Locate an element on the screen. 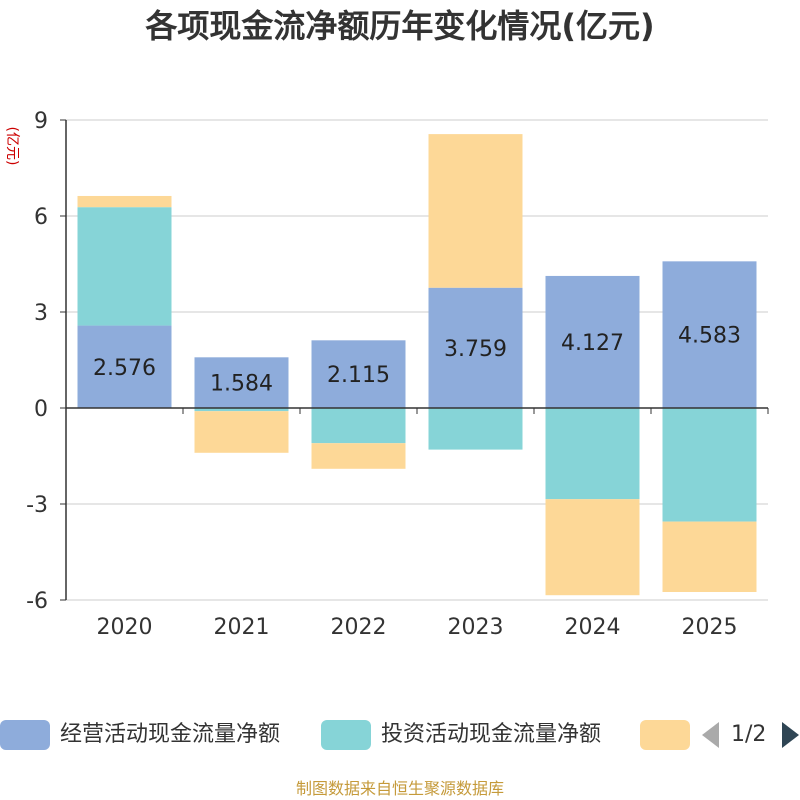 Image resolution: width=800 pixels, height=800 pixels. bar-data-label: 3.759 is located at coordinates (475, 349).